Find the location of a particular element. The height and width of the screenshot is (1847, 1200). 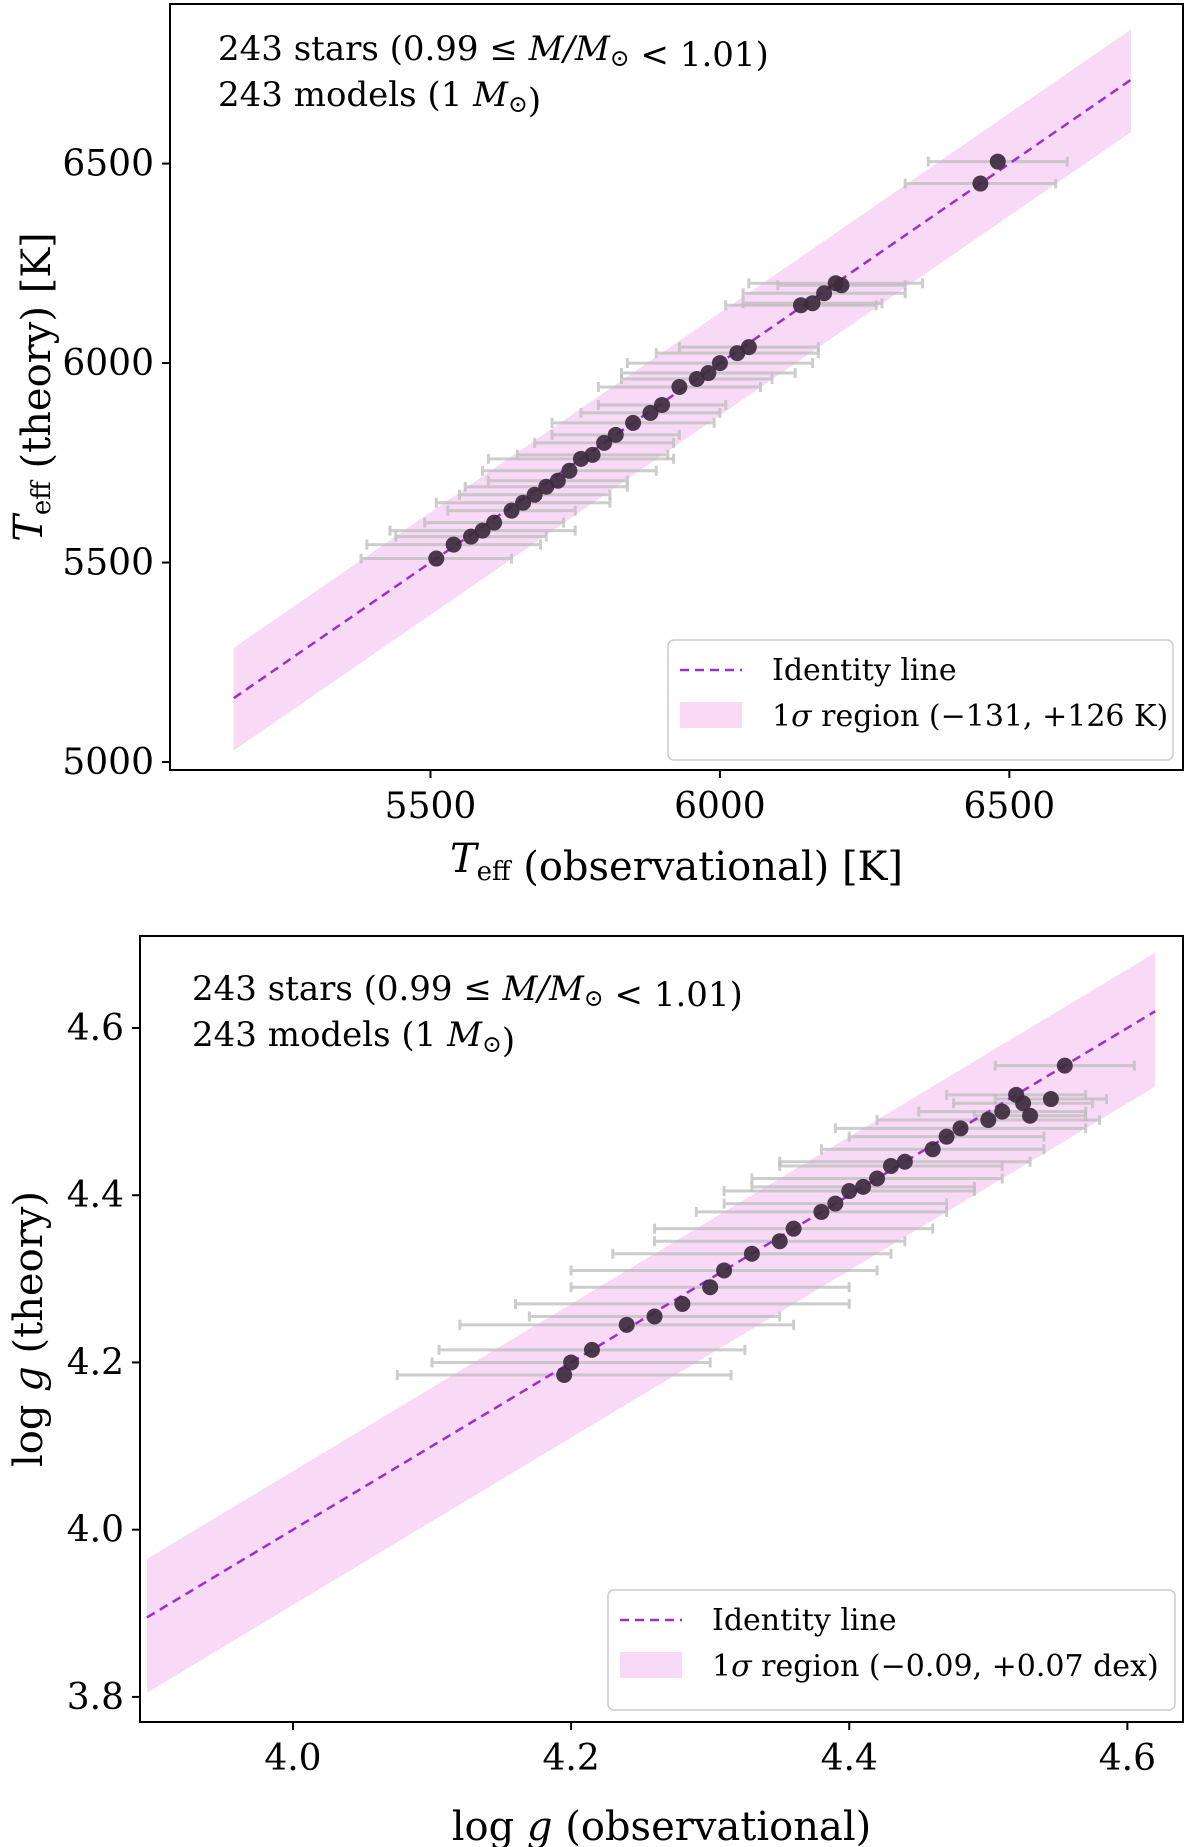

y-tick-label: 4.4 is located at coordinates (95, 1195).